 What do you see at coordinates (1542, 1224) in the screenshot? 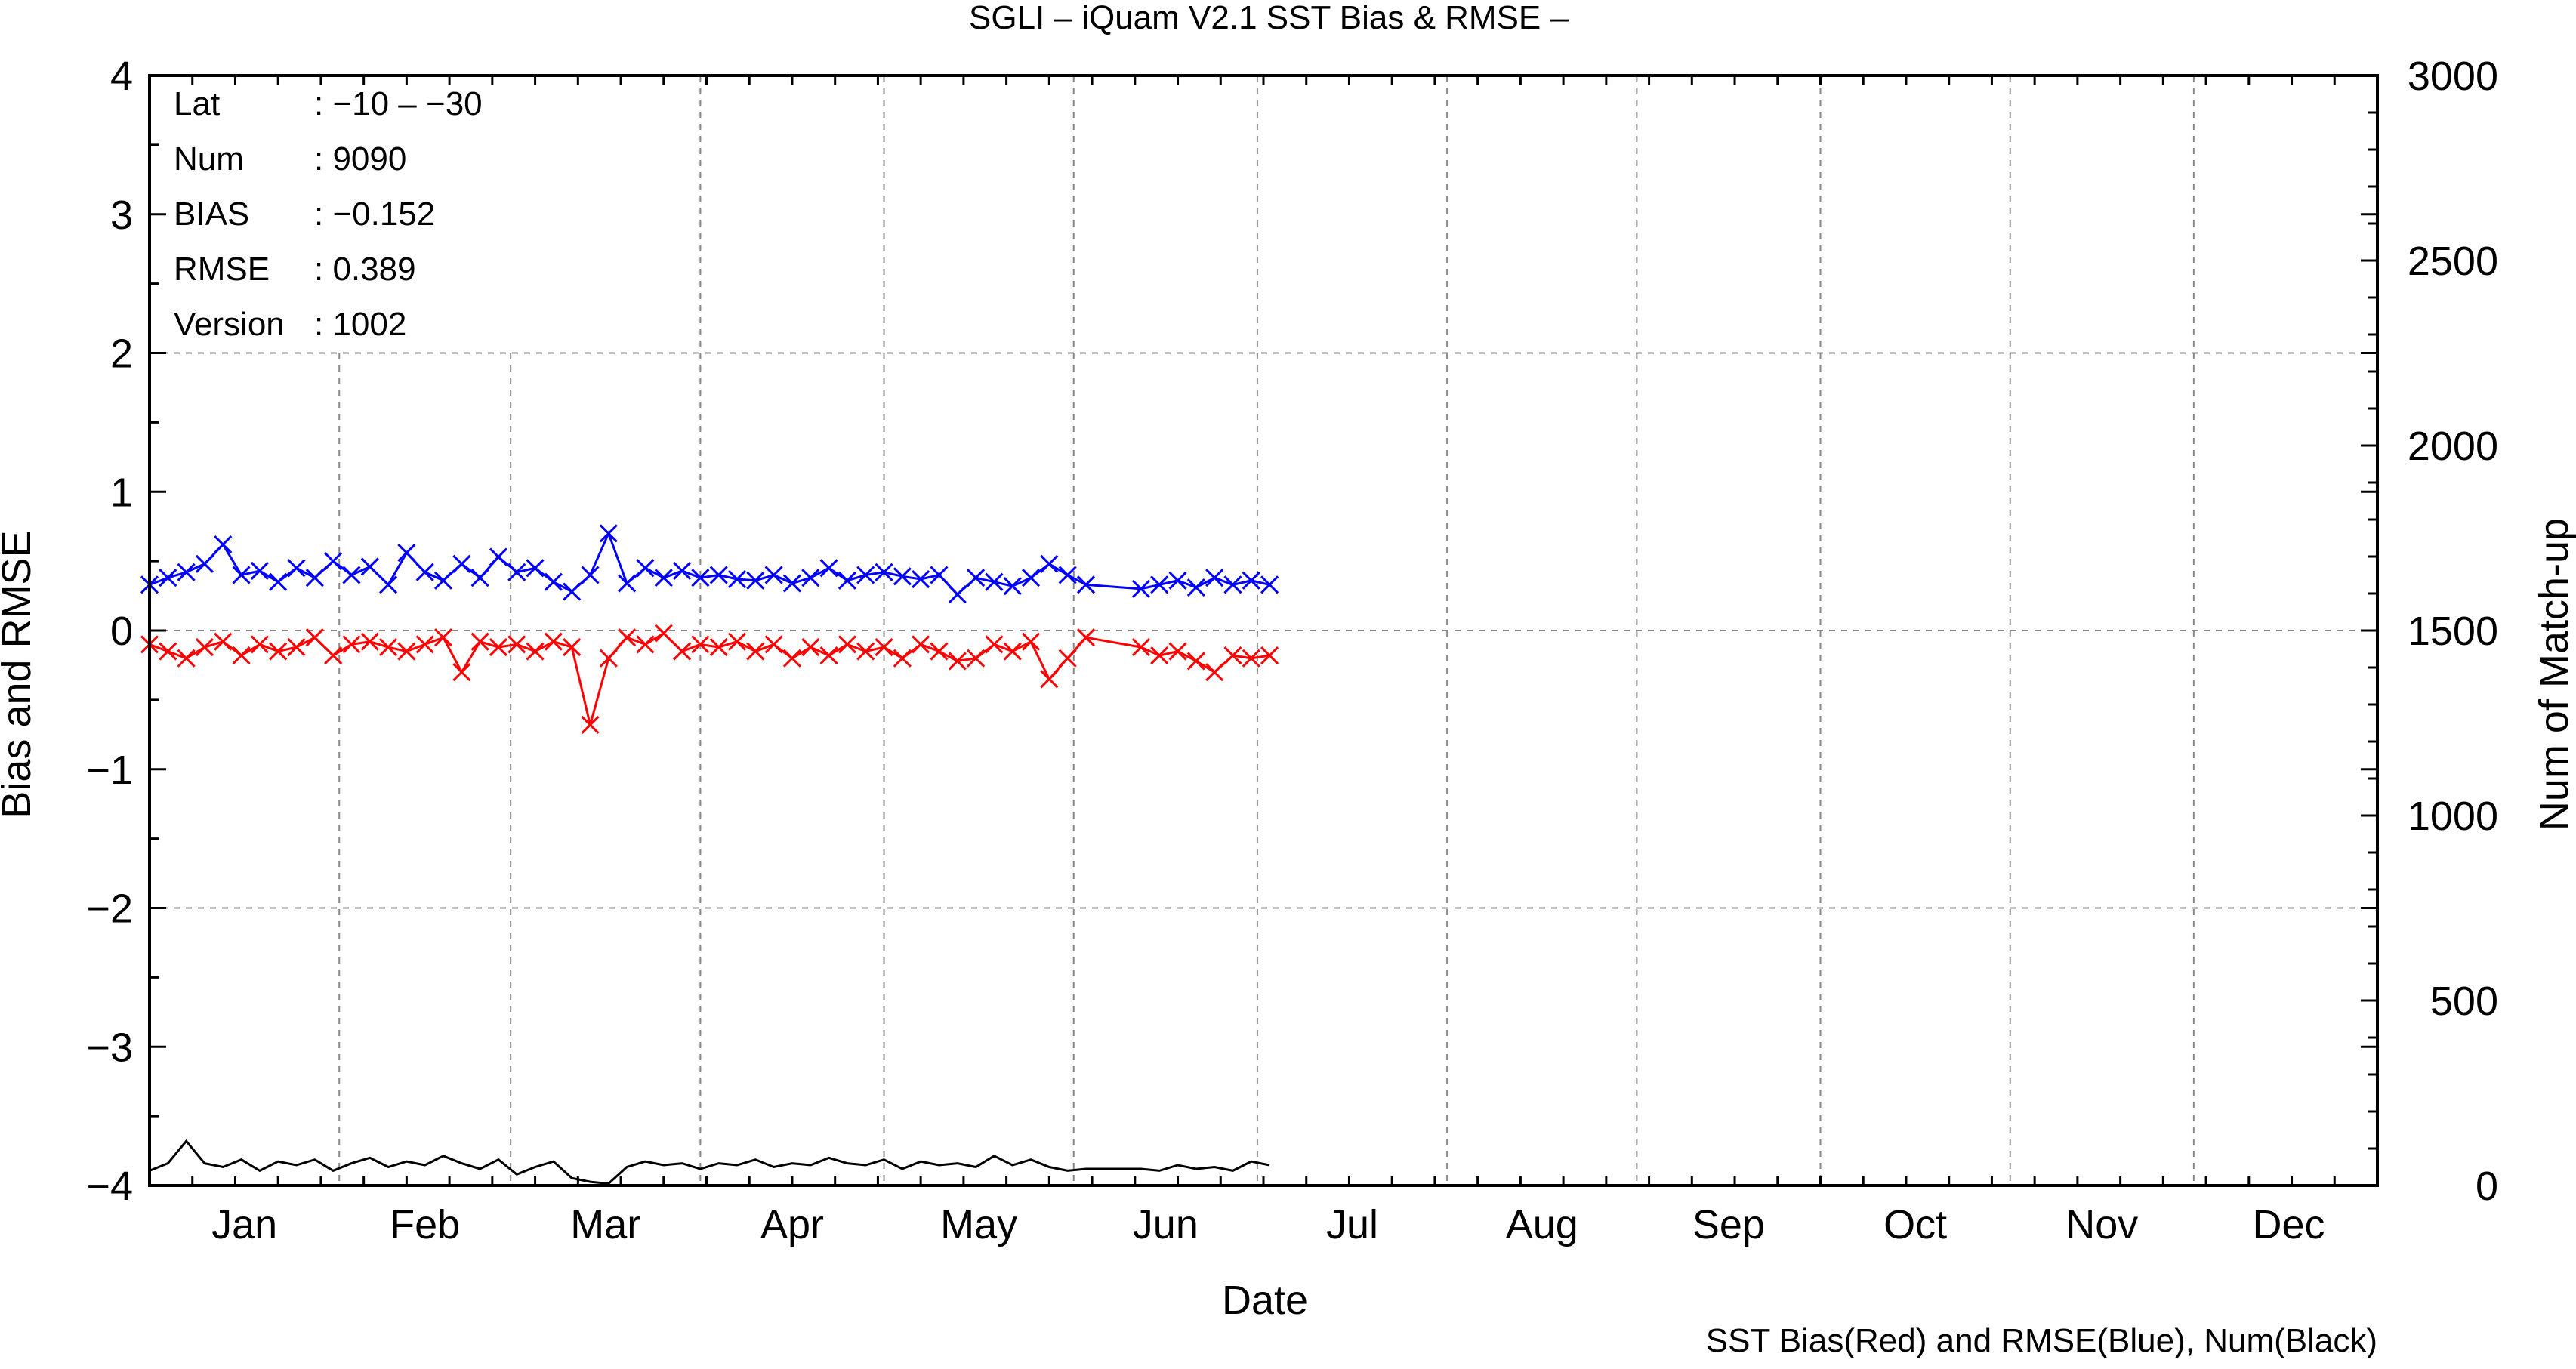
I see `x-tick-label-aug: Aug` at bounding box center [1542, 1224].